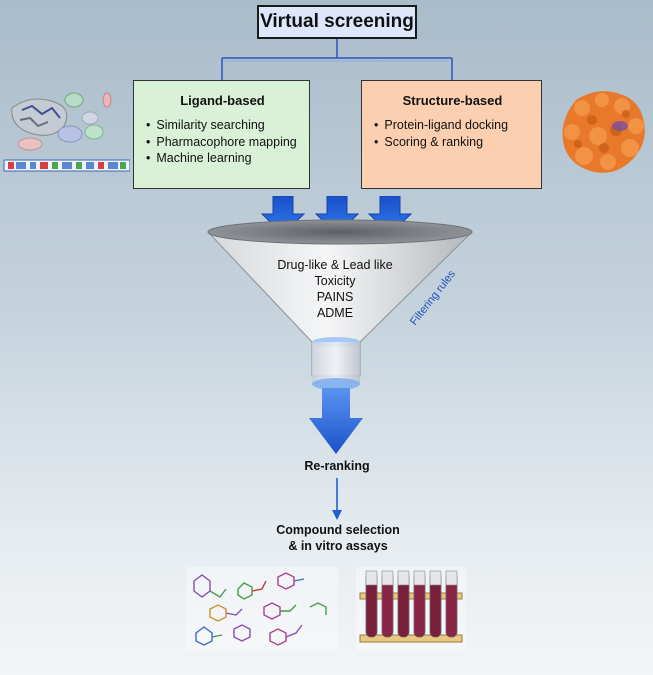 The height and width of the screenshot is (675, 653). I want to click on ligand-item: Pharmacophore mapping, so click(222, 142).